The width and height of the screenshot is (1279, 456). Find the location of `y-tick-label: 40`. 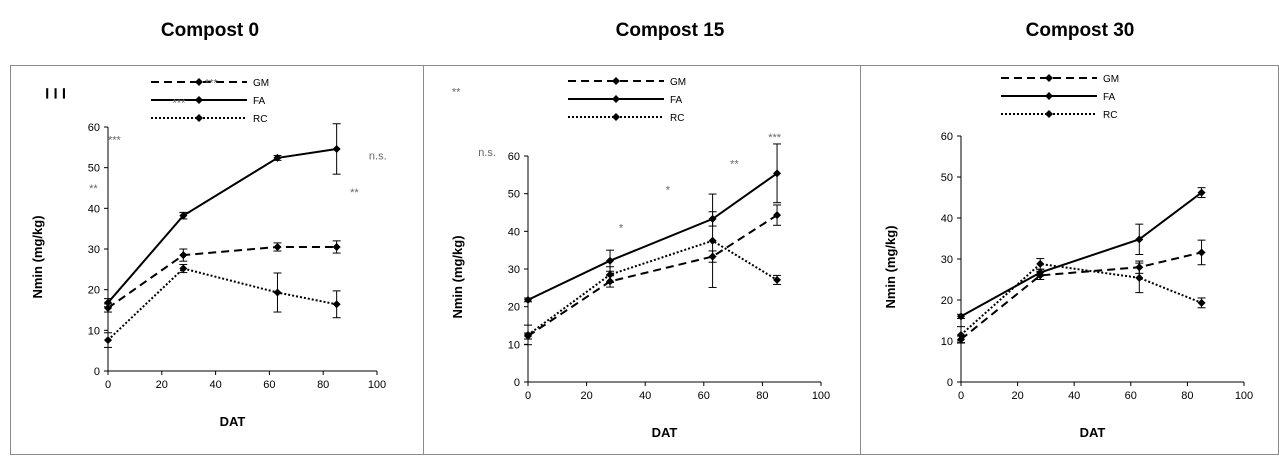

y-tick-label: 40 is located at coordinates (94, 209).